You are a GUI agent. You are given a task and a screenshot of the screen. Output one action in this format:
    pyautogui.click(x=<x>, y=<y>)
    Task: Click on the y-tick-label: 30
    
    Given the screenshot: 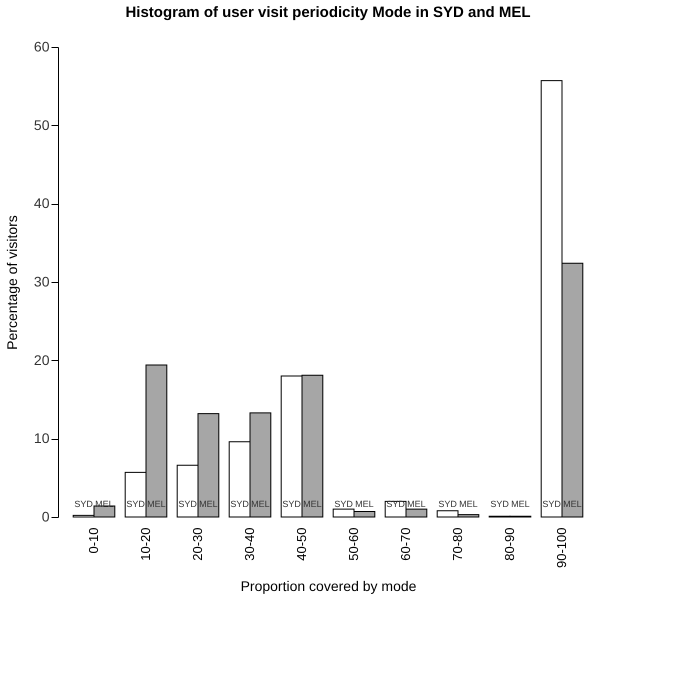 What is the action you would take?
    pyautogui.click(x=42, y=282)
    